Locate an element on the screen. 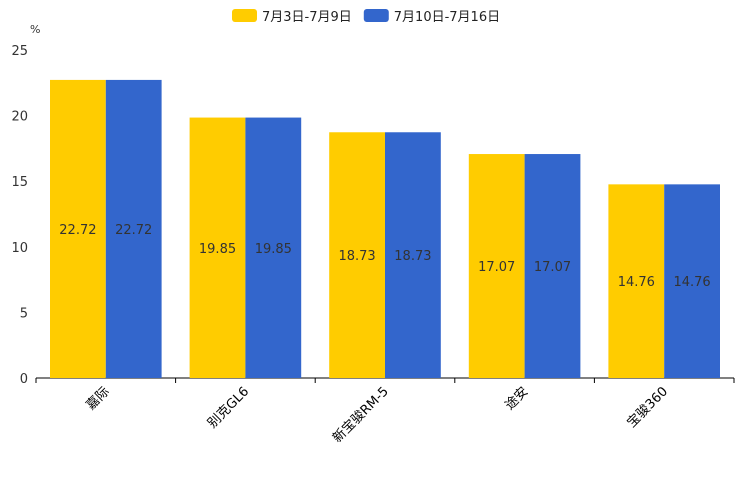  legend-label: 7月10日-7月16日 is located at coordinates (447, 17).